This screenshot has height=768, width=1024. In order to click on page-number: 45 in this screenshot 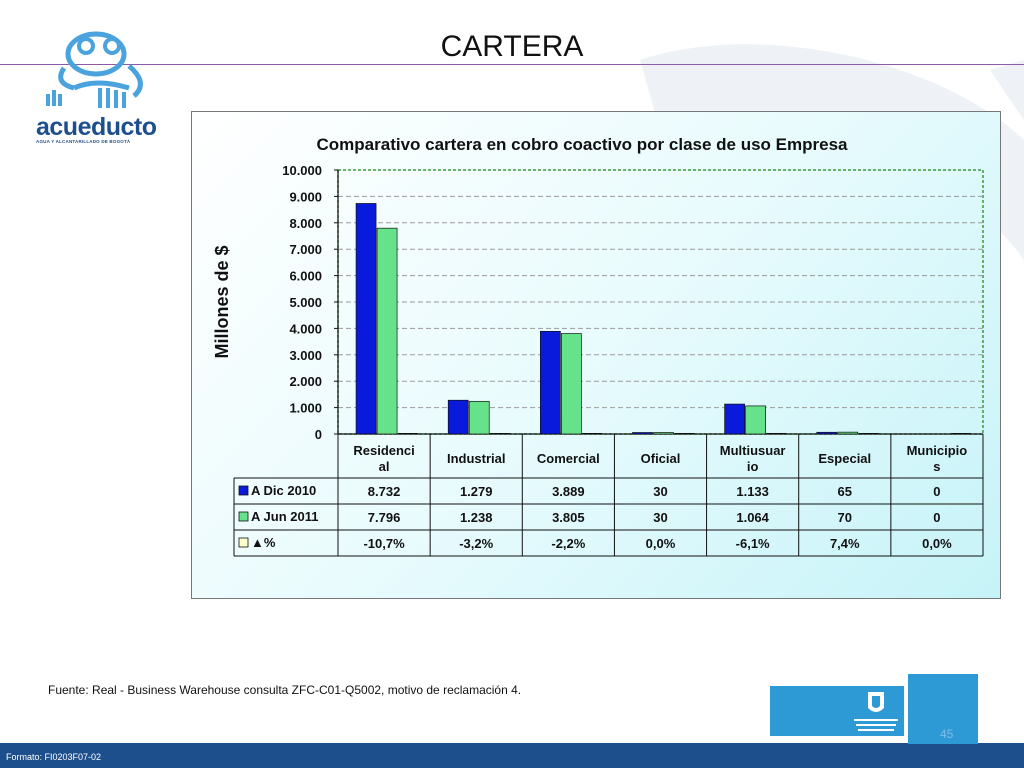, I will do `click(947, 734)`.